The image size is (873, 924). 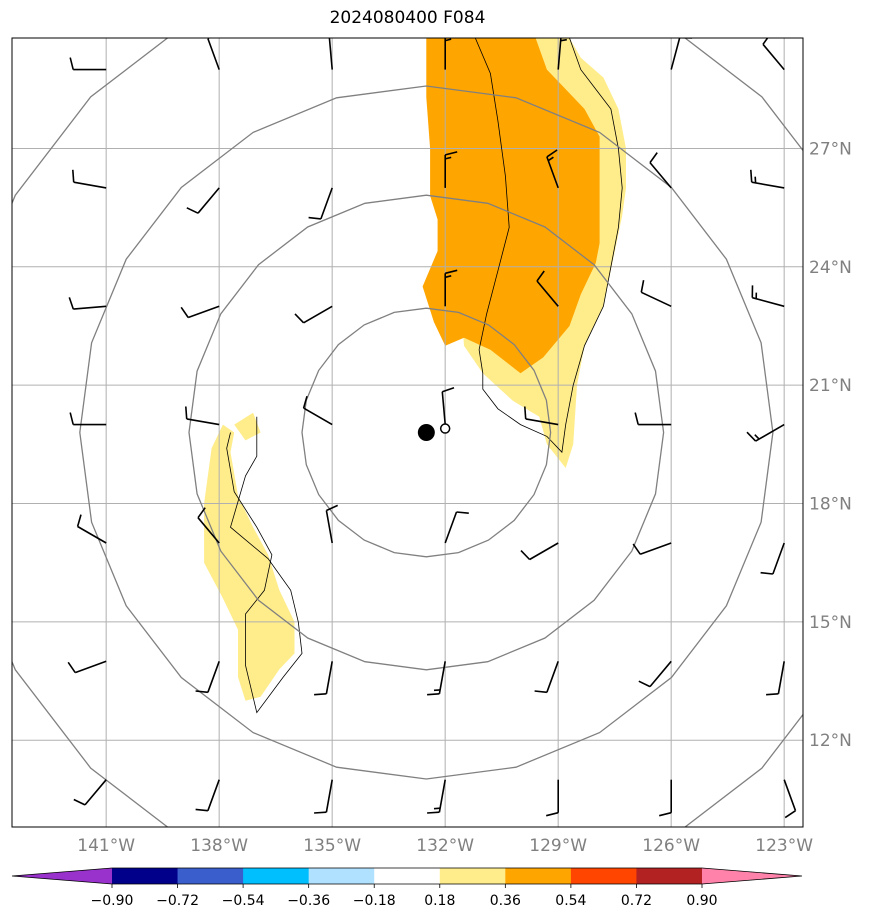 What do you see at coordinates (636, 901) in the screenshot?
I see `colorbar-tick-label: 0.72` at bounding box center [636, 901].